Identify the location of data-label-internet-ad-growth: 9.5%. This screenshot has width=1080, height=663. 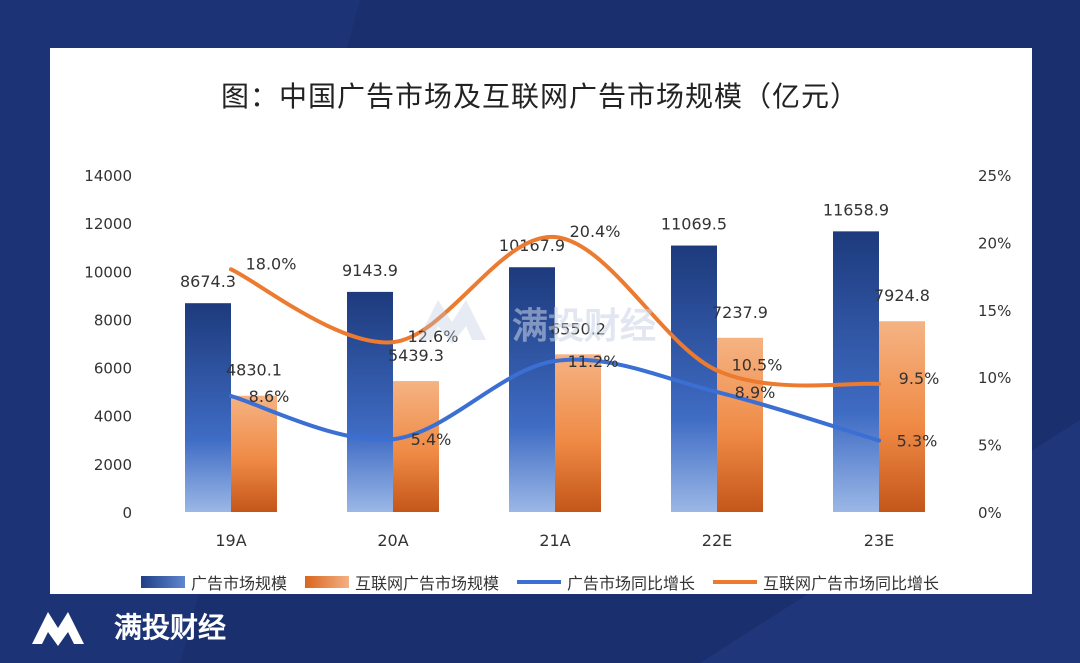
(919, 378).